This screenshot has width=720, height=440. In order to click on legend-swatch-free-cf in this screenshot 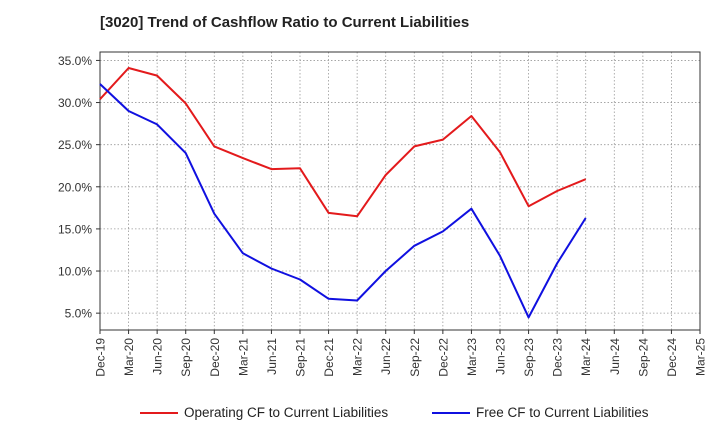, I will do `click(451, 412)`.